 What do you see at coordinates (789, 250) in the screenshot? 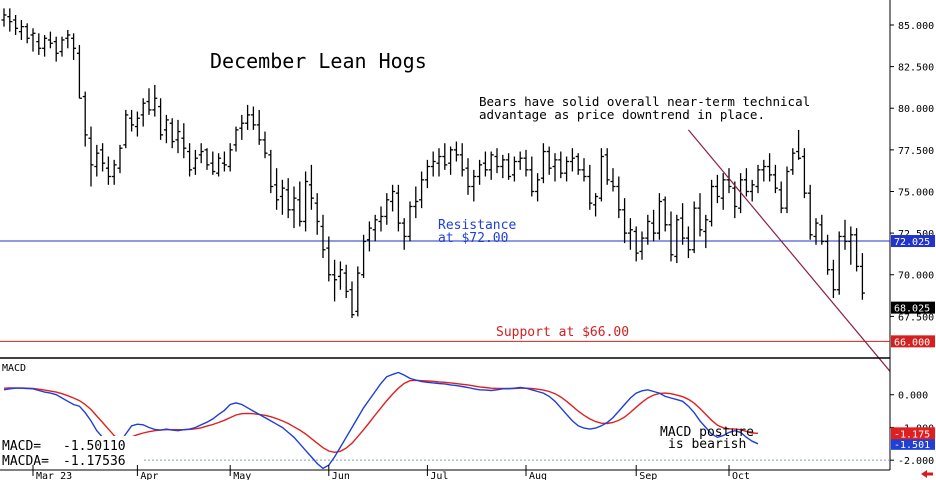
I see `downtrend-line` at bounding box center [789, 250].